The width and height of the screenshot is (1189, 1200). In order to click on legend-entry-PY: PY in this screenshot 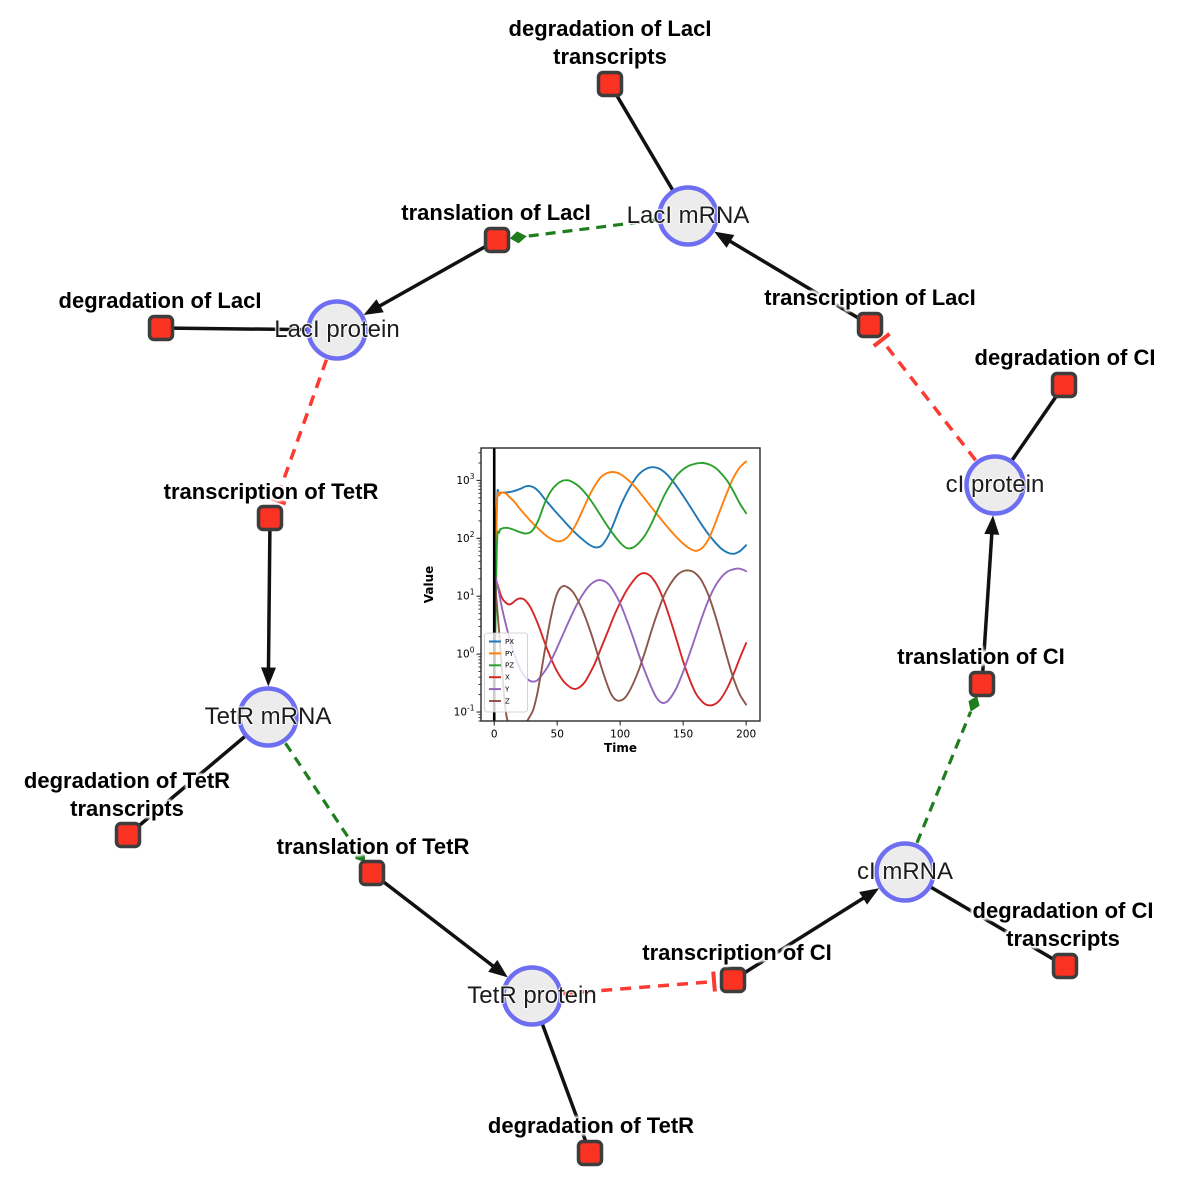, I will do `click(509, 654)`.